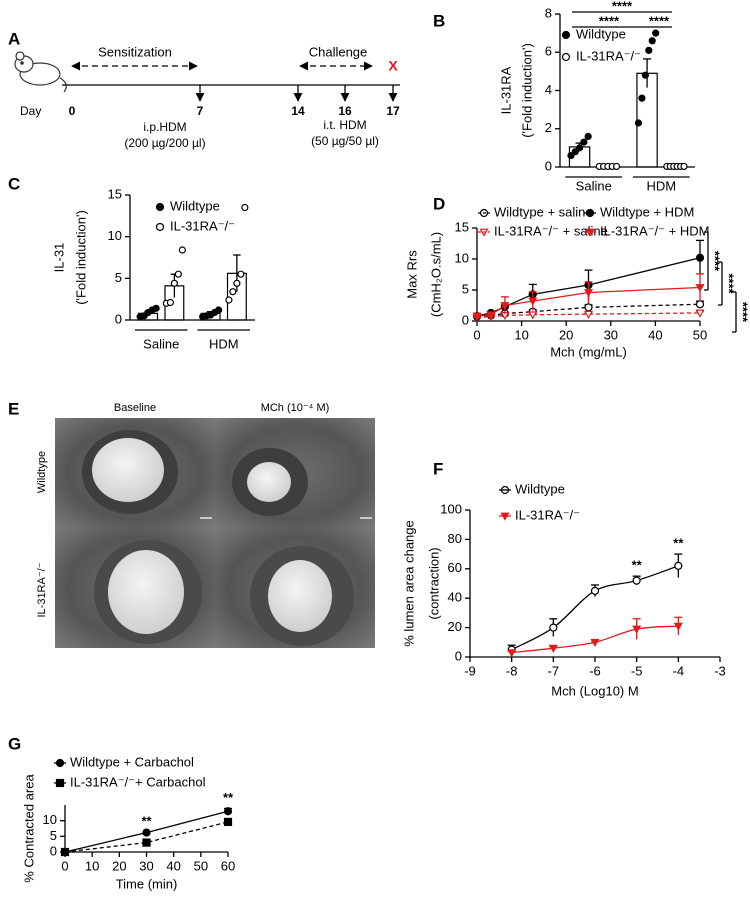 The width and height of the screenshot is (750, 900). Describe the element at coordinates (42, 472) in the screenshot. I see `row-header: Wildtype` at that location.